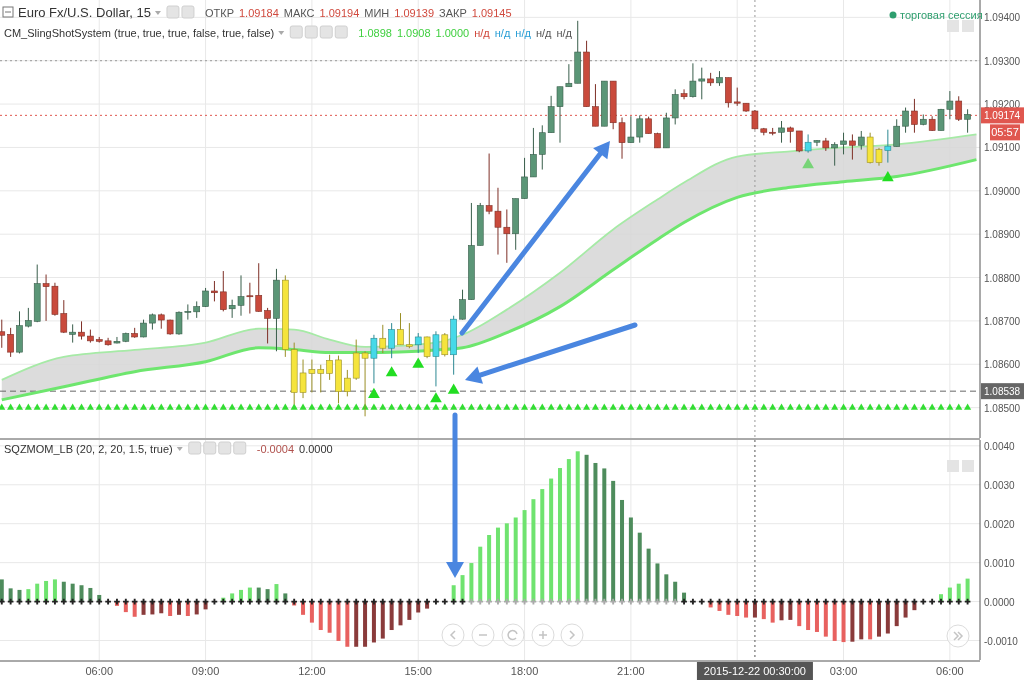 This screenshot has width=1024, height=682. Describe the element at coordinates (312, 671) in the screenshot. I see `x-tick-label: 12:00` at that location.